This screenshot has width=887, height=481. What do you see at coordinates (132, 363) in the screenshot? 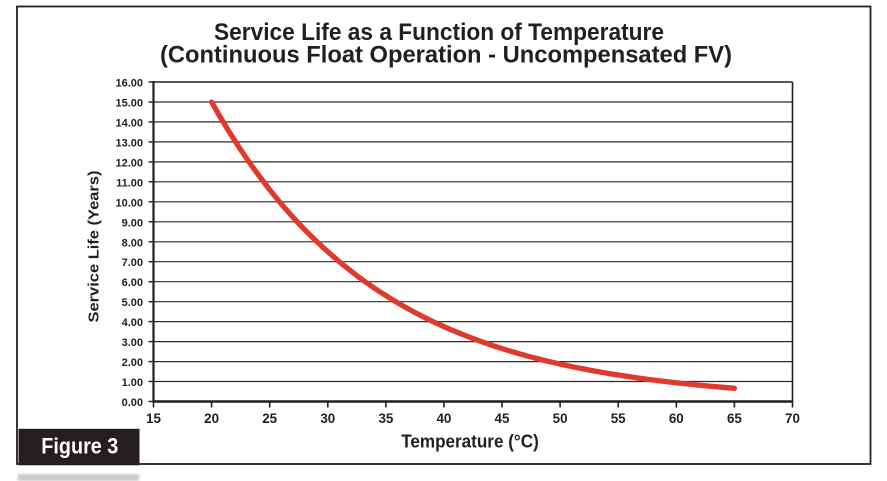
I see `svg-text: 2.00` at bounding box center [132, 363].